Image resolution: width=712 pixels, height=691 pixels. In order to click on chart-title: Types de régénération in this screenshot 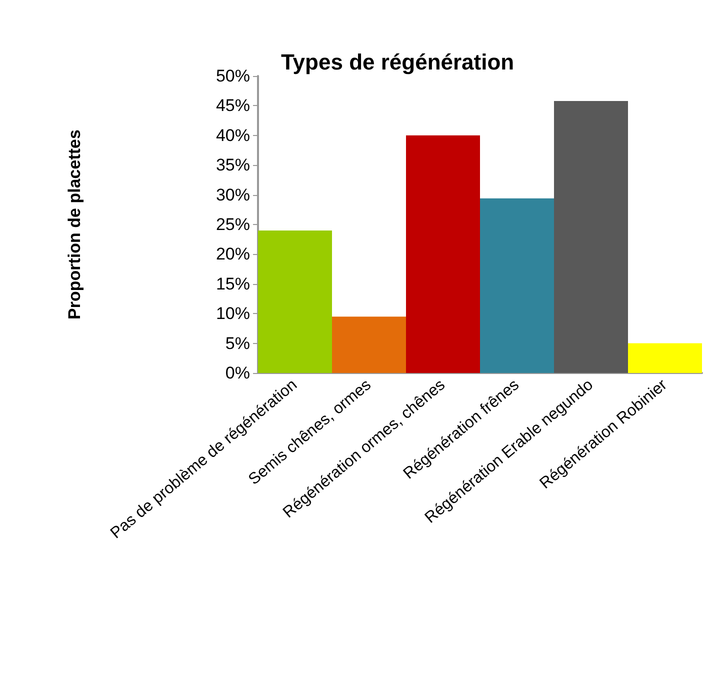, I will do `click(397, 62)`.